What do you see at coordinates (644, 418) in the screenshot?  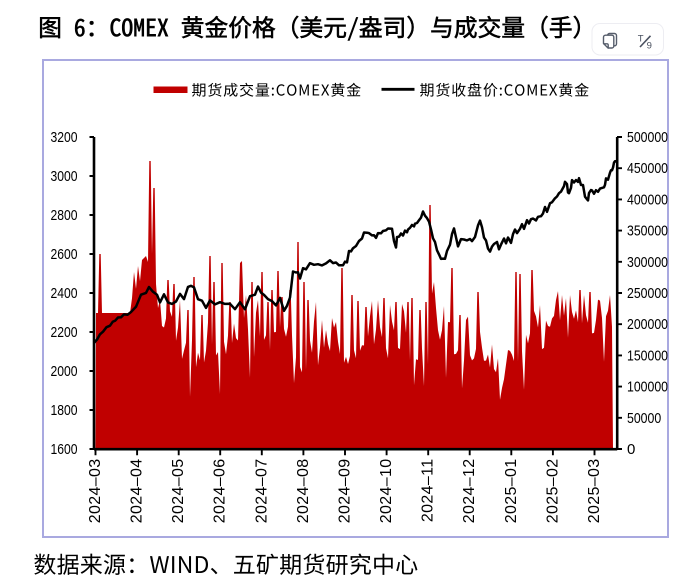 I see `svg-text: 50000` at bounding box center [644, 418].